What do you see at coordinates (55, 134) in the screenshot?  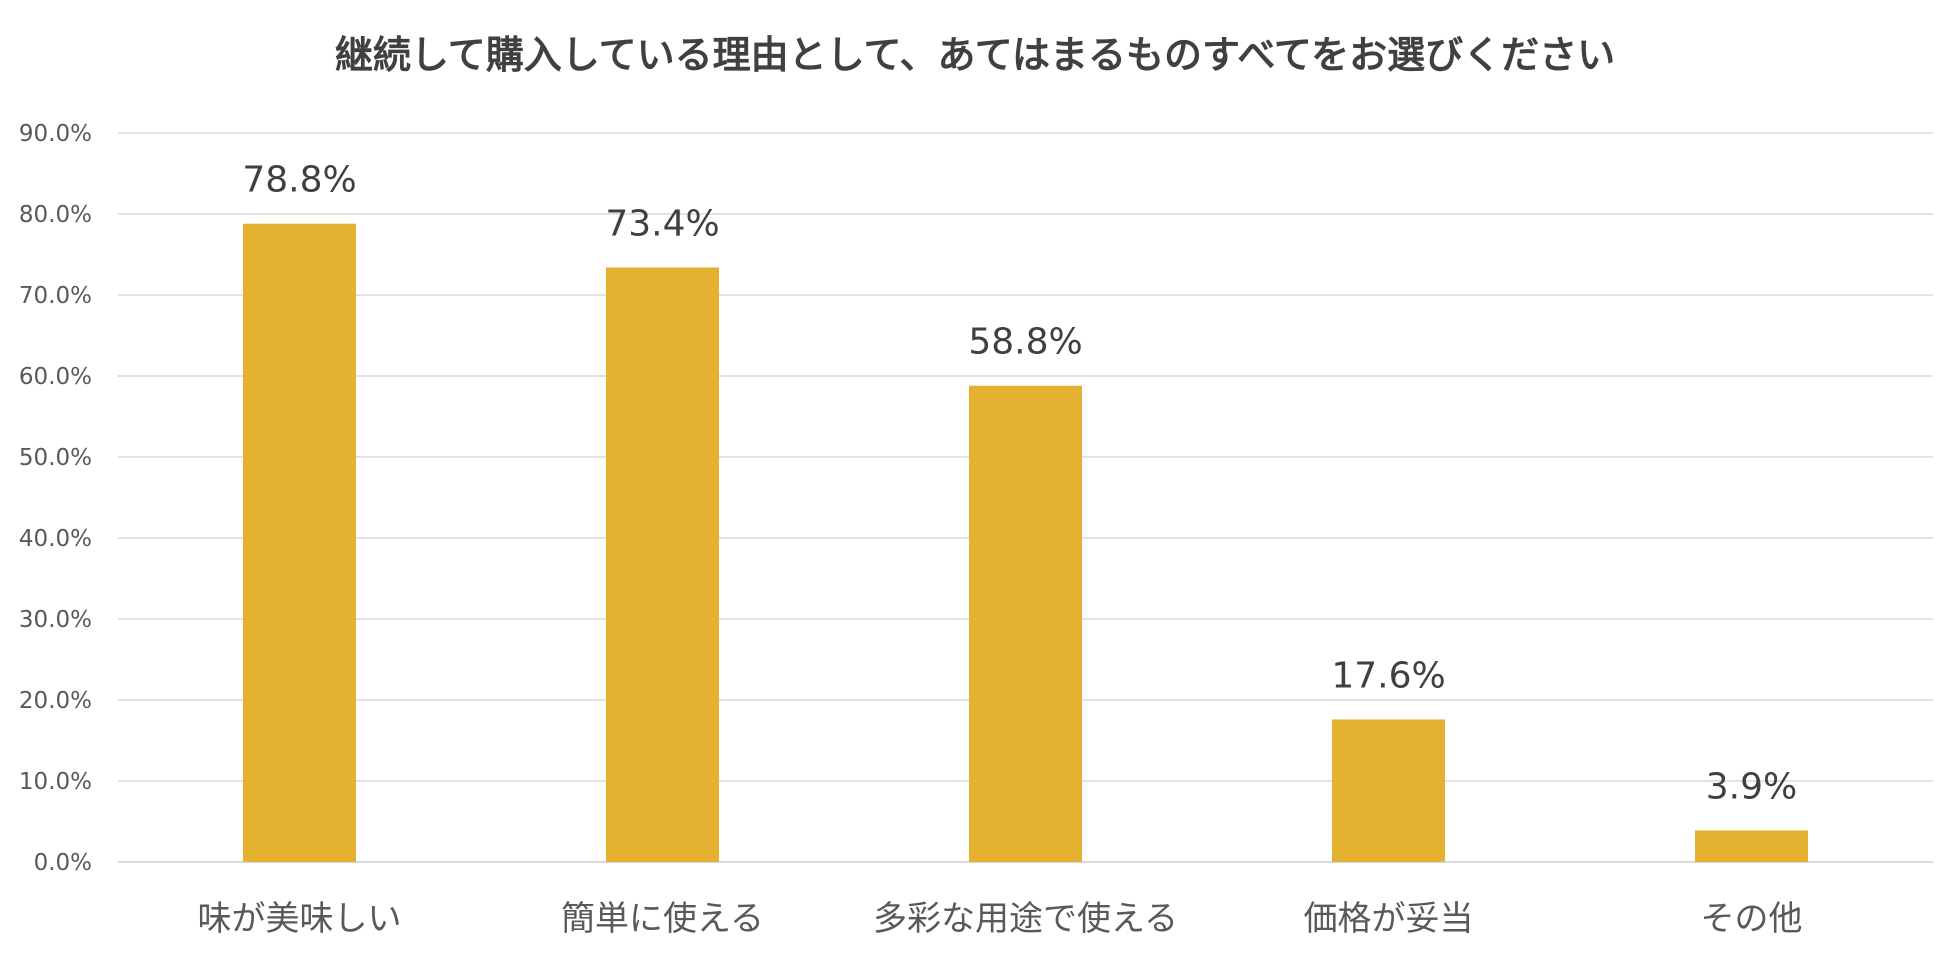 I see `y-tick-label: 90.0%` at bounding box center [55, 134].